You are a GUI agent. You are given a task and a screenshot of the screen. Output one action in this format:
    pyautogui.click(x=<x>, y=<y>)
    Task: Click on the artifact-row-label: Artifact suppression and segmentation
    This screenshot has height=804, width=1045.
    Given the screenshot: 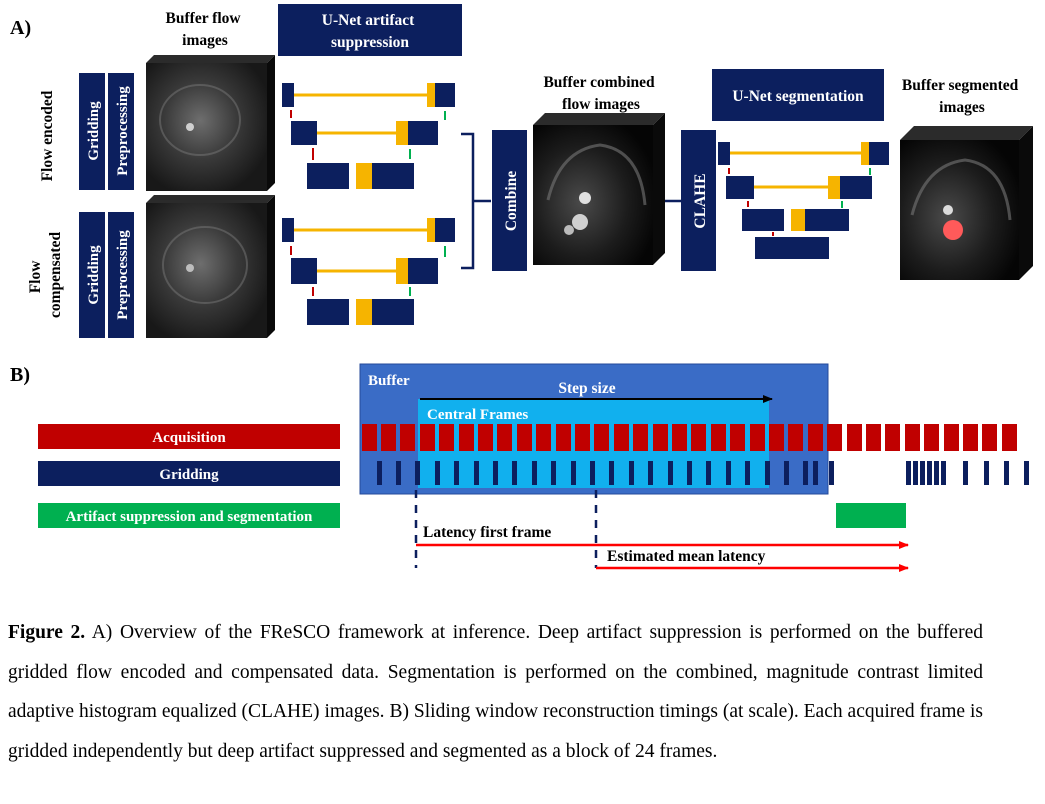 What is the action you would take?
    pyautogui.click(x=189, y=517)
    